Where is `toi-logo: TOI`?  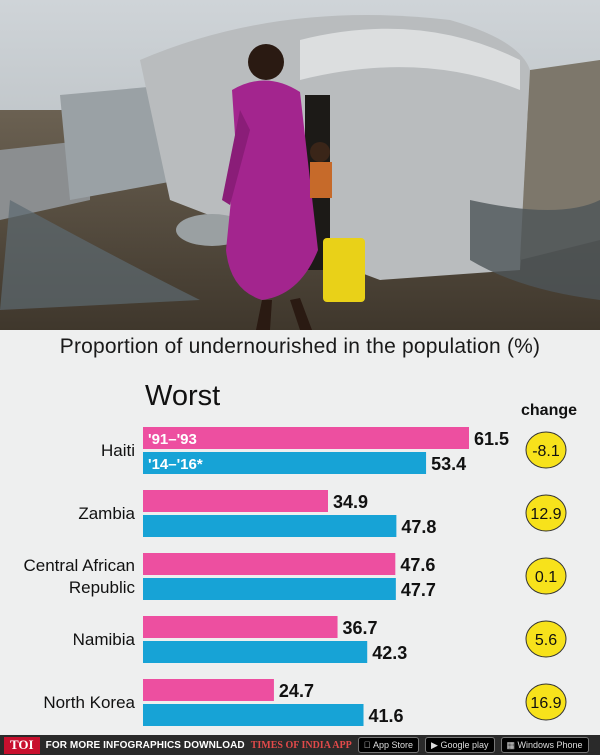 toi-logo: TOI is located at coordinates (22, 745).